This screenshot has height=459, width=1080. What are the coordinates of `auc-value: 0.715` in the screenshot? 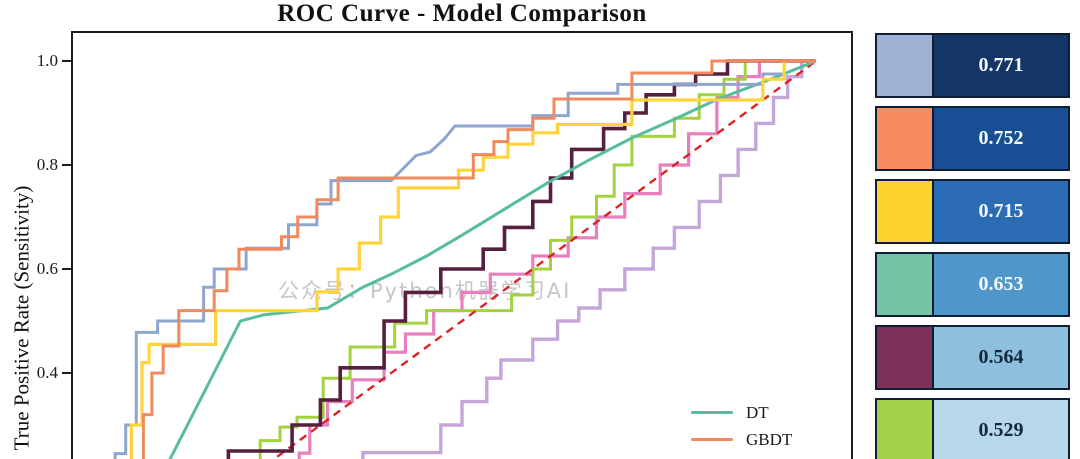 It's located at (1001, 211).